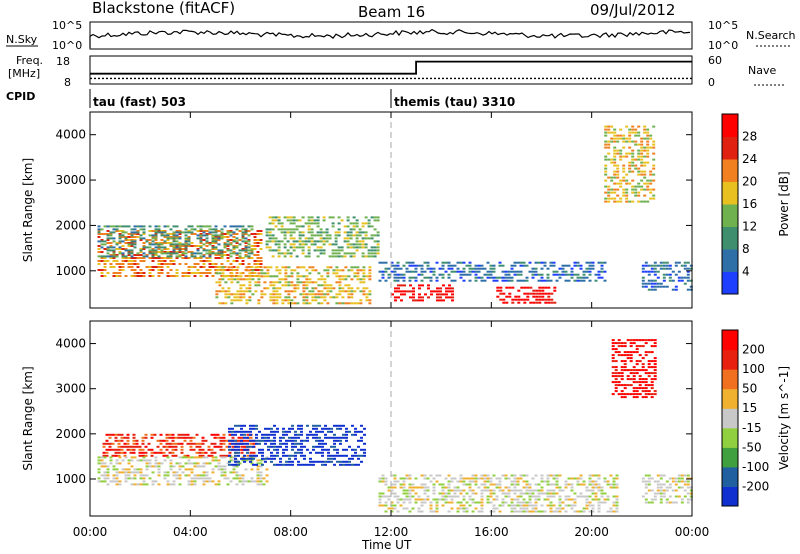 The image size is (800, 554). I want to click on colorbar-label: Power [dB], so click(784, 203).